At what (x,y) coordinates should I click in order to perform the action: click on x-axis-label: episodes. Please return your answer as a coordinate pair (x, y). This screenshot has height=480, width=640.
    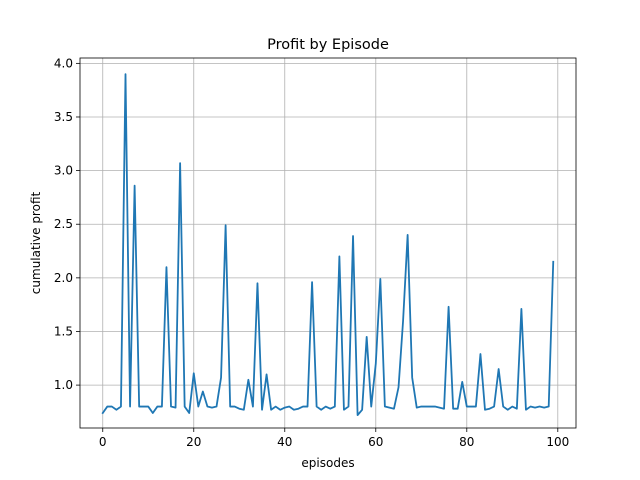
    Looking at the image, I should click on (327, 463).